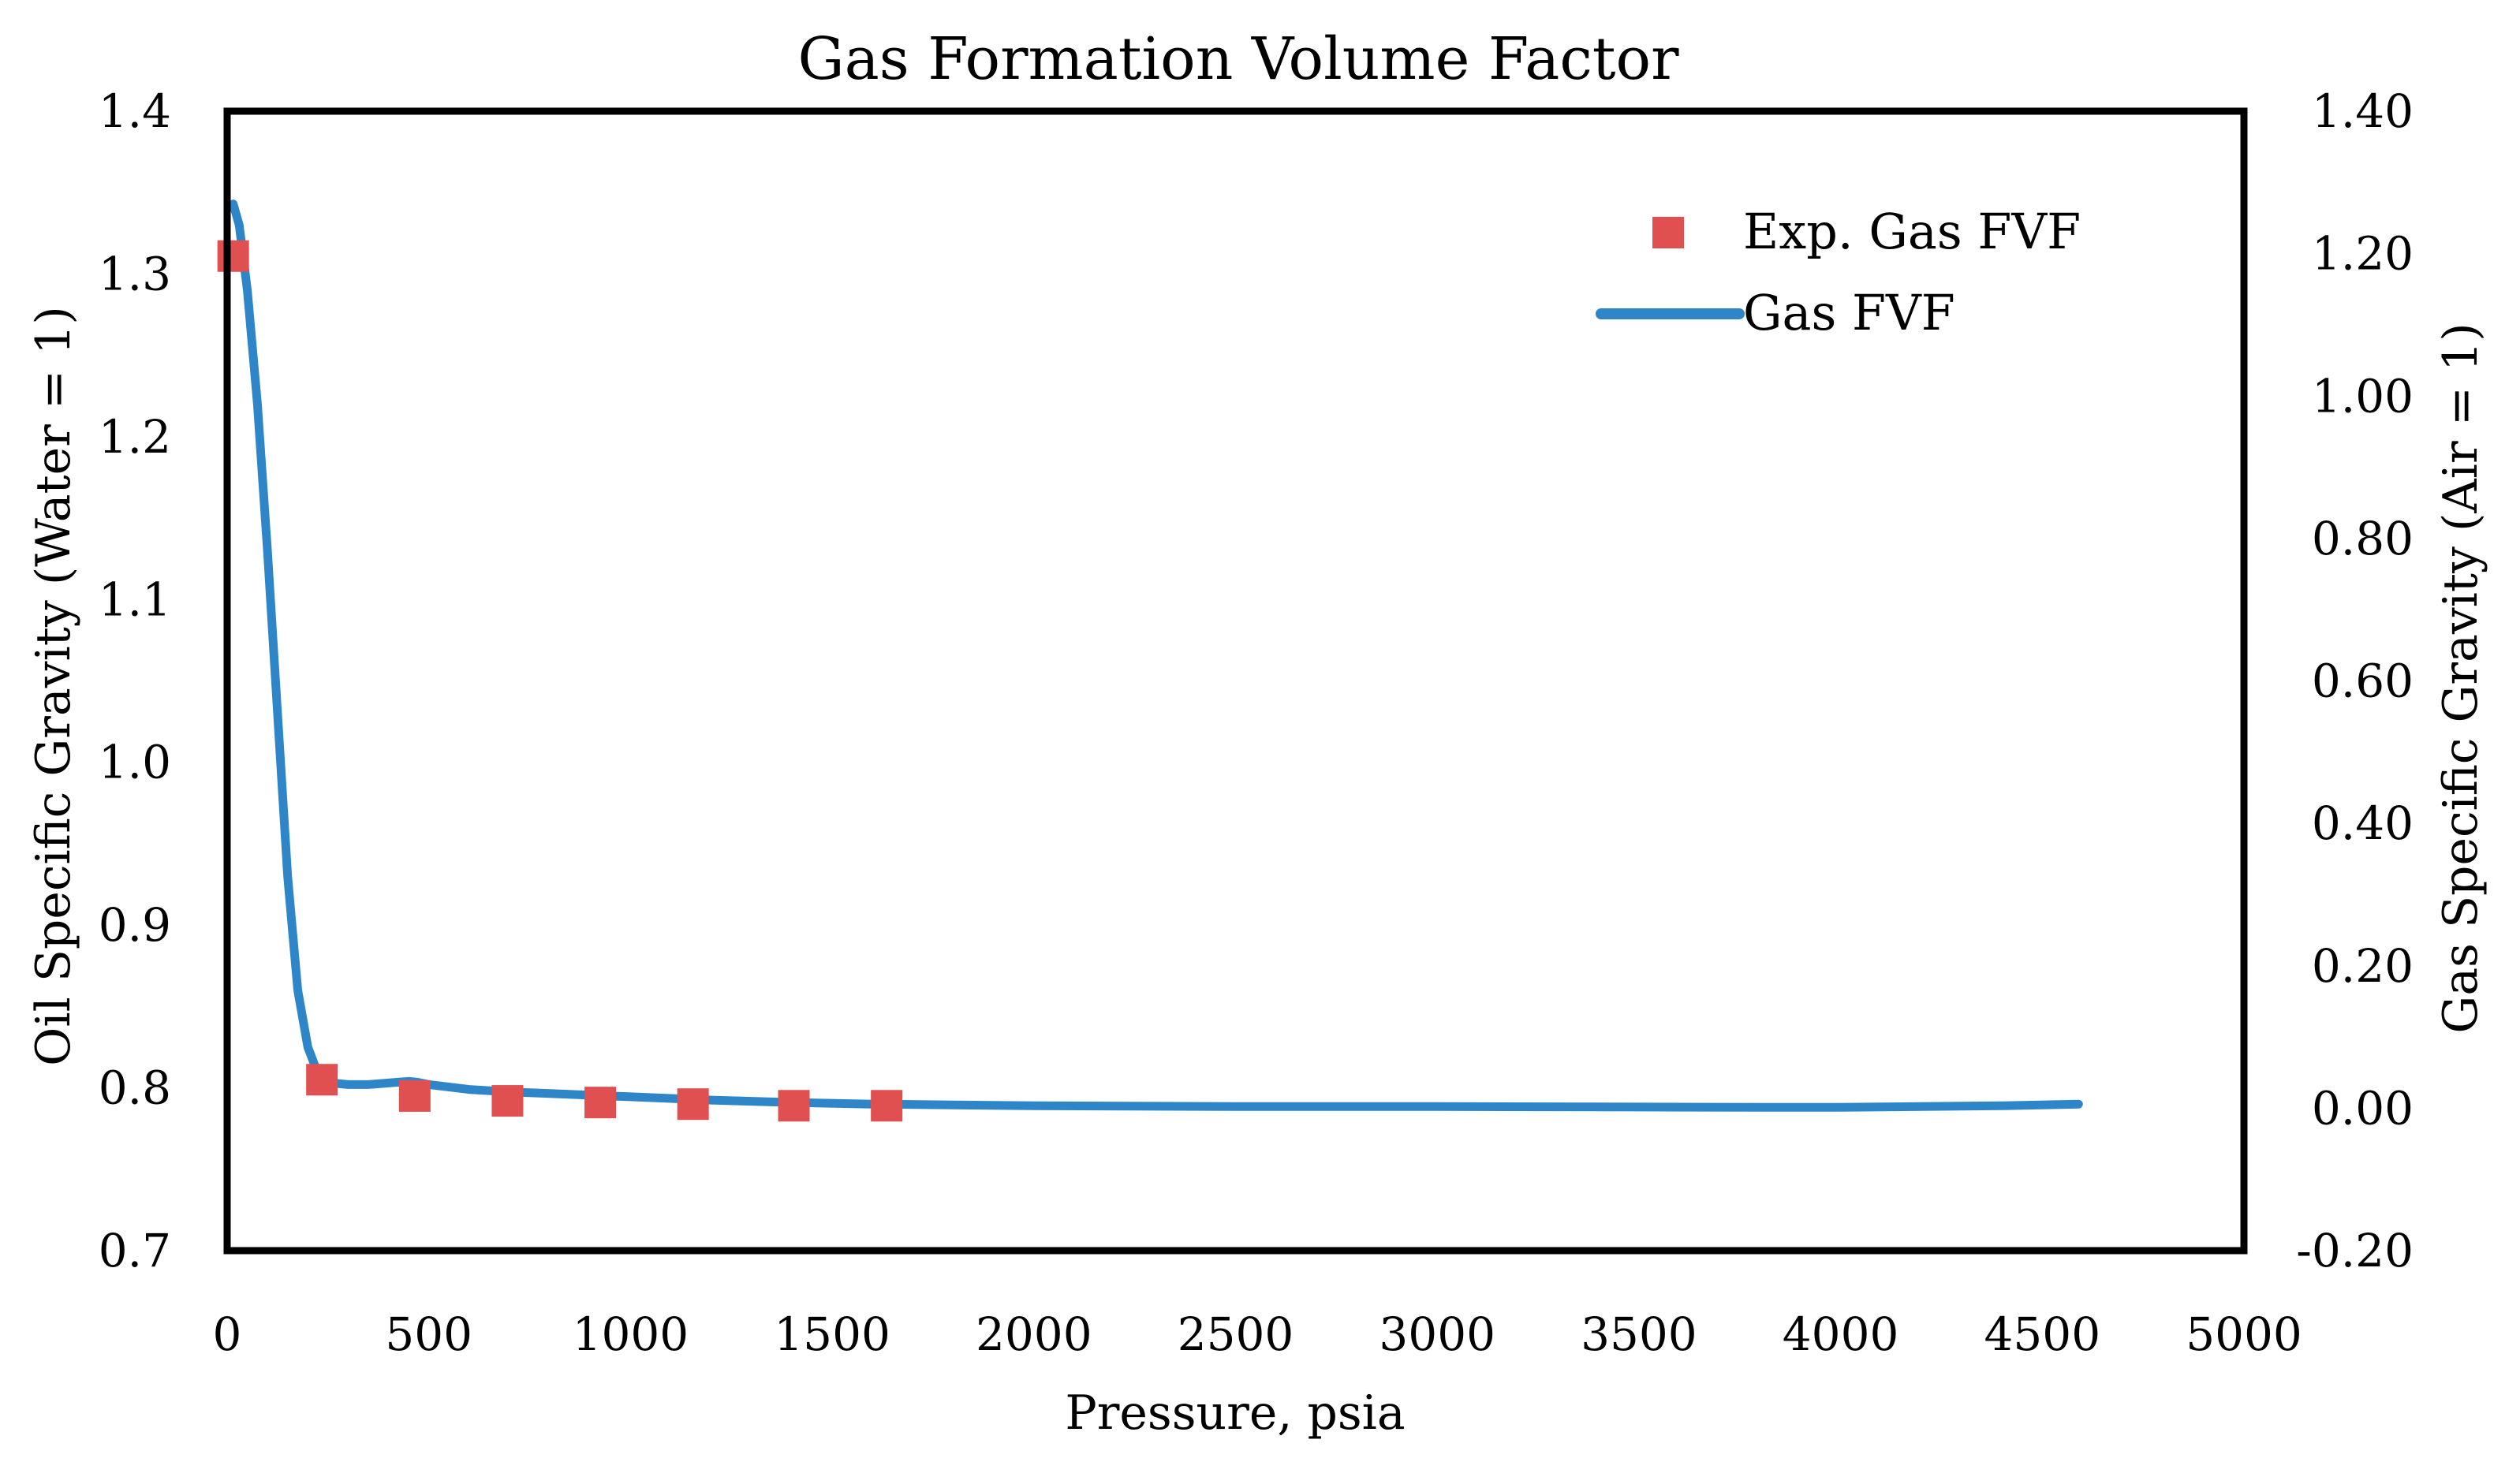 The image size is (2520, 1473). Describe the element at coordinates (2363, 396) in the screenshot. I see `y-right-tick-label: 1.00` at that location.